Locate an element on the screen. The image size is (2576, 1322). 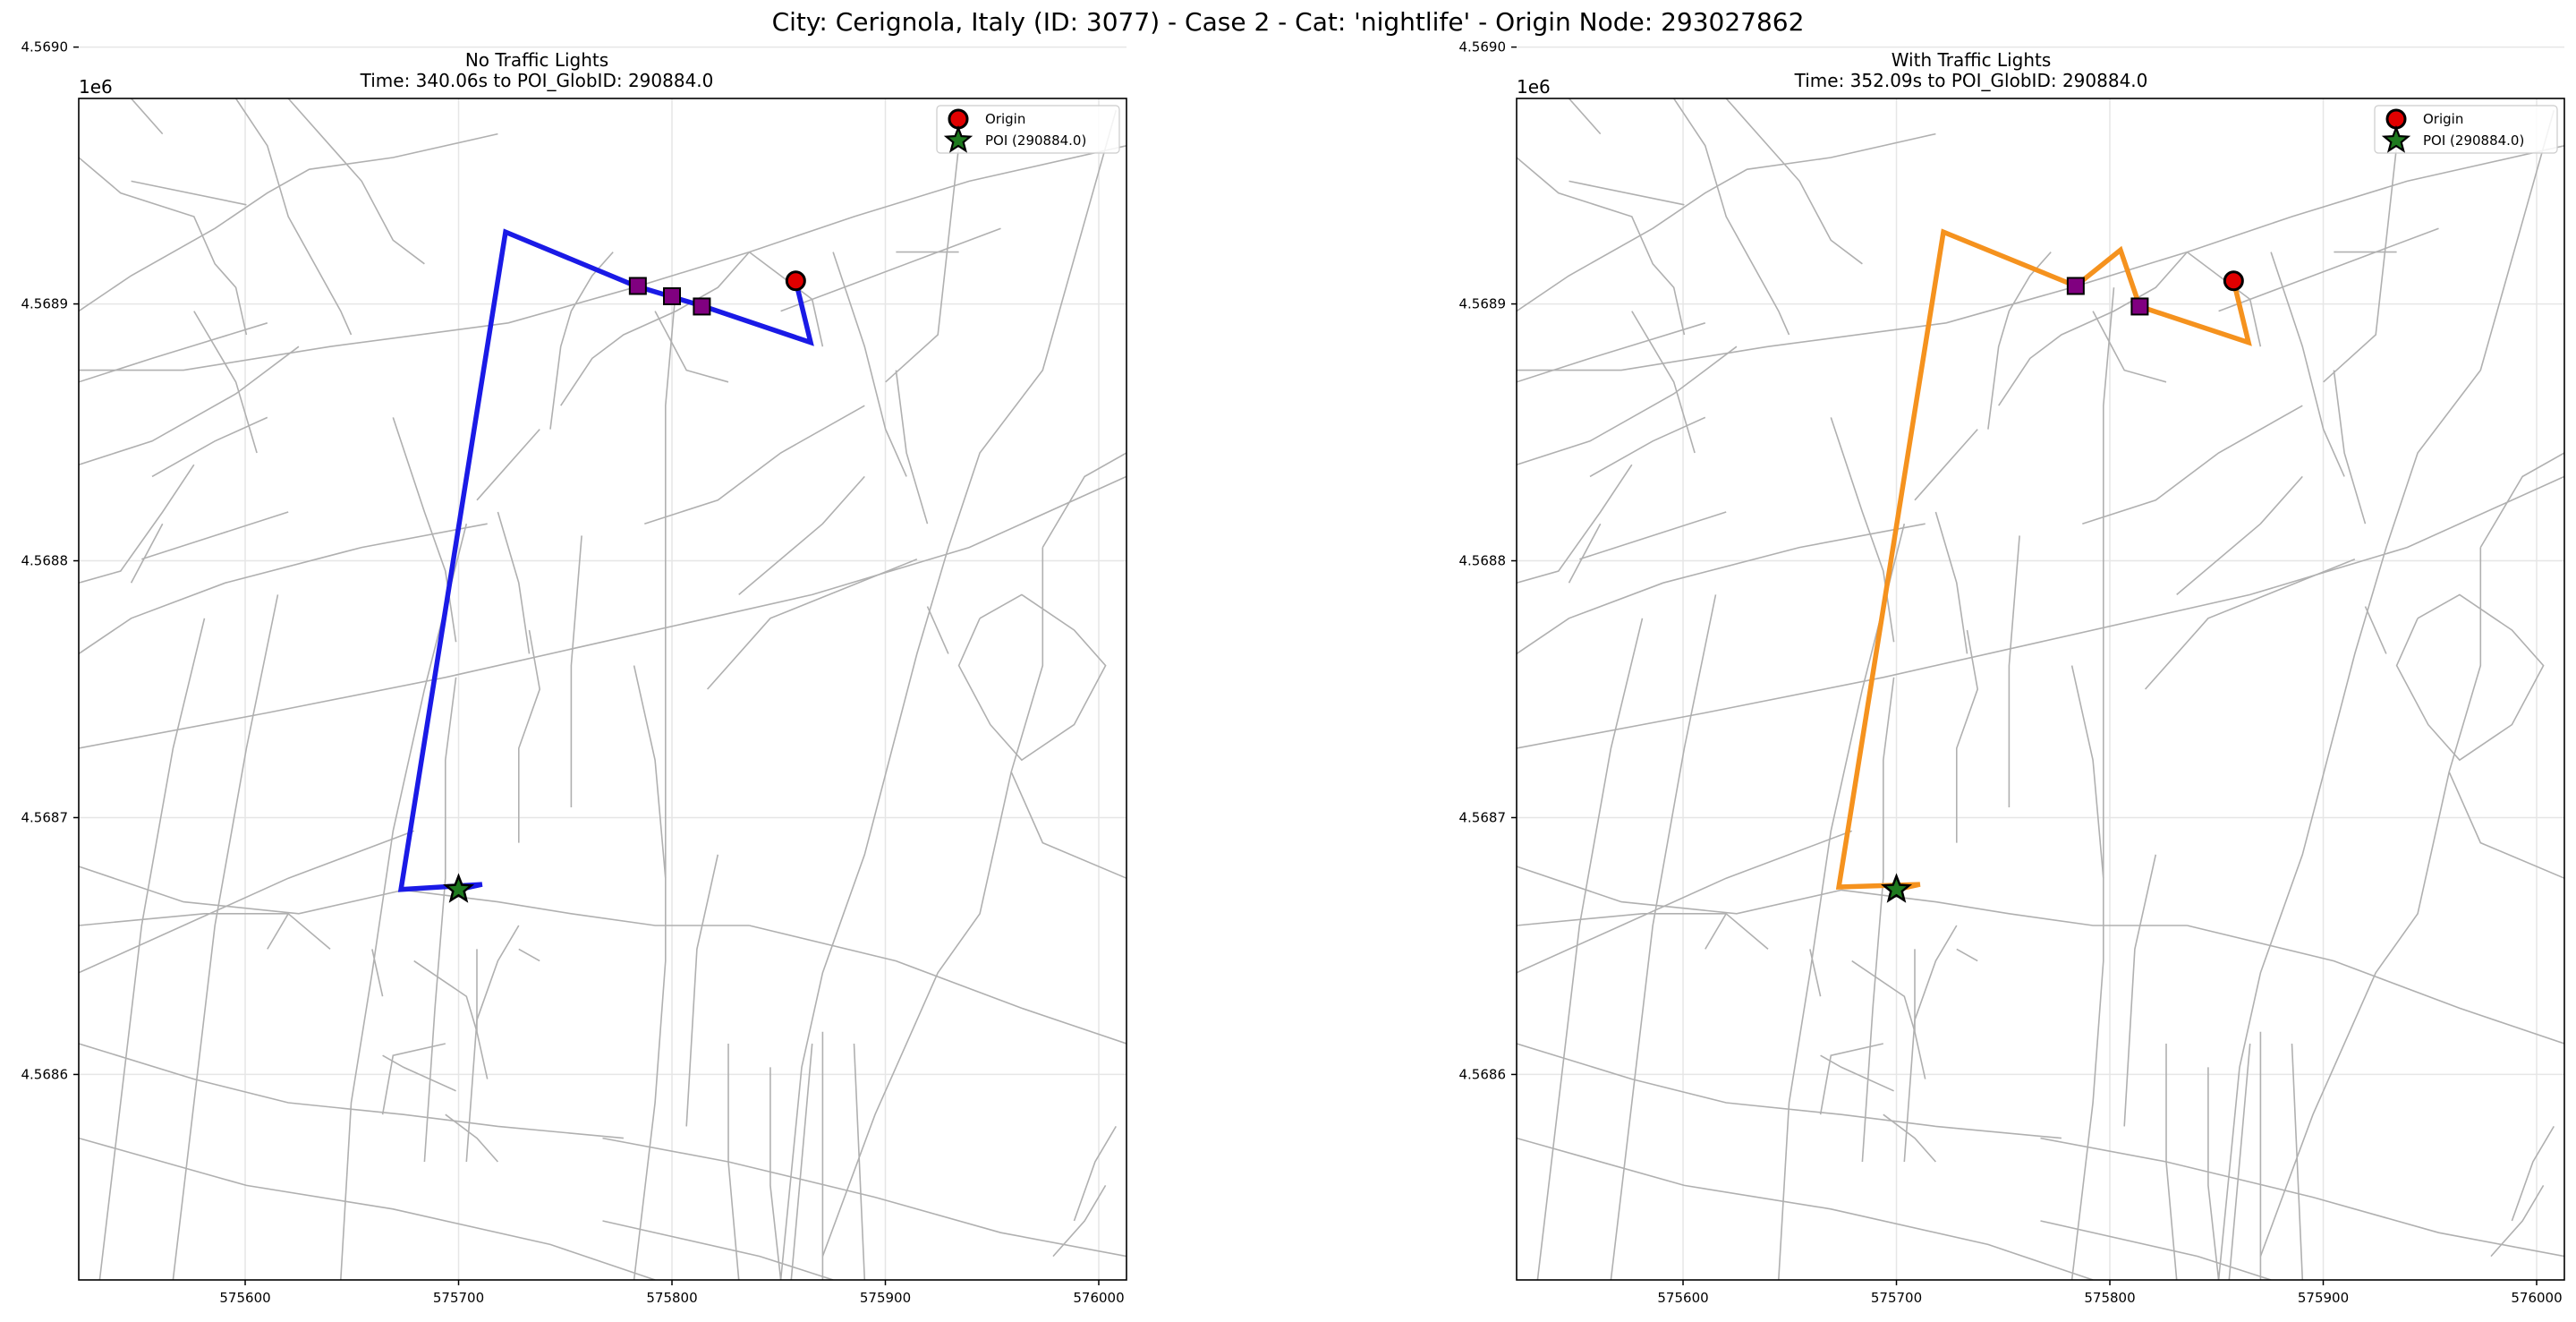
right-origin-marker is located at coordinates (2233, 281).